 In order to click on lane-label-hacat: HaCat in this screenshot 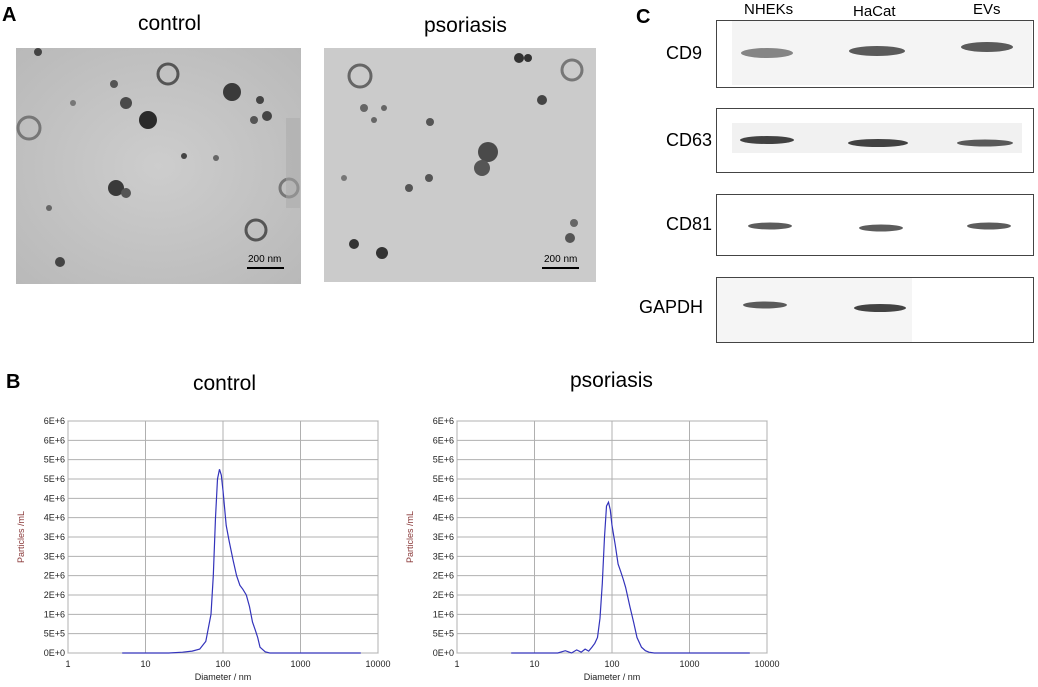, I will do `click(874, 11)`.